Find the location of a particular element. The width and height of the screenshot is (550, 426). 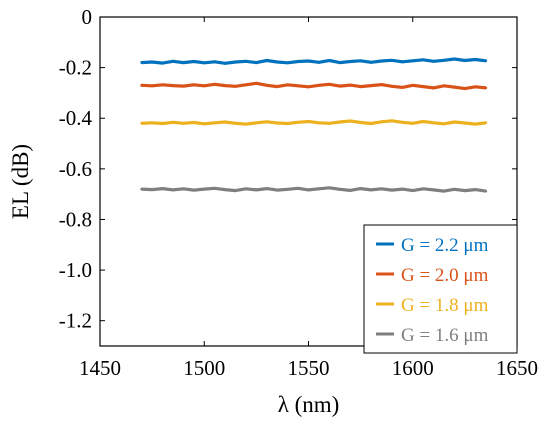

legend: G = 2.2 μm G = 2.0 μm G = 1.8 μm G = 1.6 μm is located at coordinates (440, 289).